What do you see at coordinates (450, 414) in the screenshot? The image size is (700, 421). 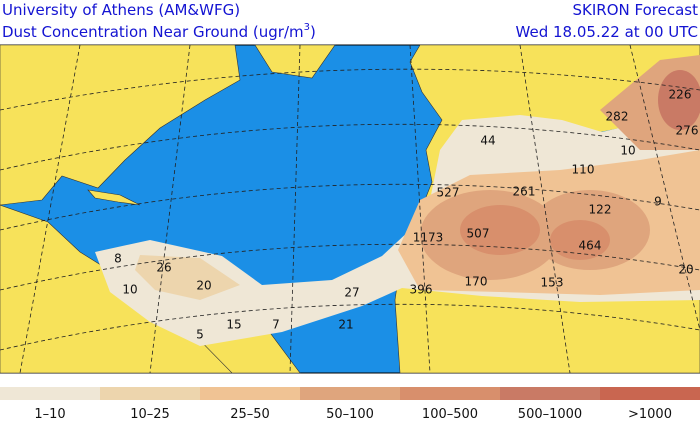 I see `legend-label: 100–500` at bounding box center [450, 414].